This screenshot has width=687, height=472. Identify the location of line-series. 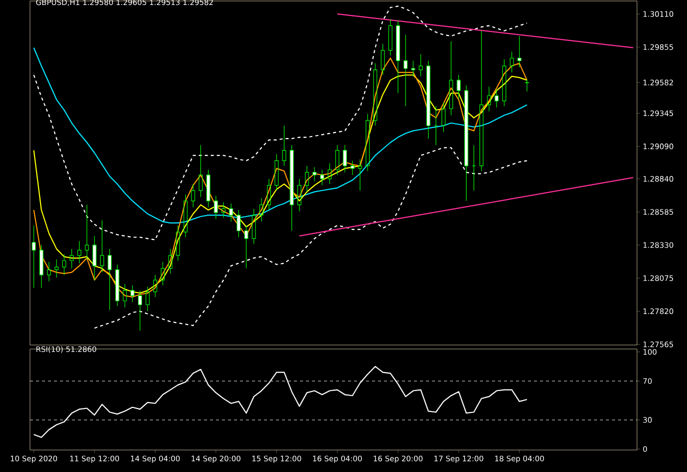
(280, 402).